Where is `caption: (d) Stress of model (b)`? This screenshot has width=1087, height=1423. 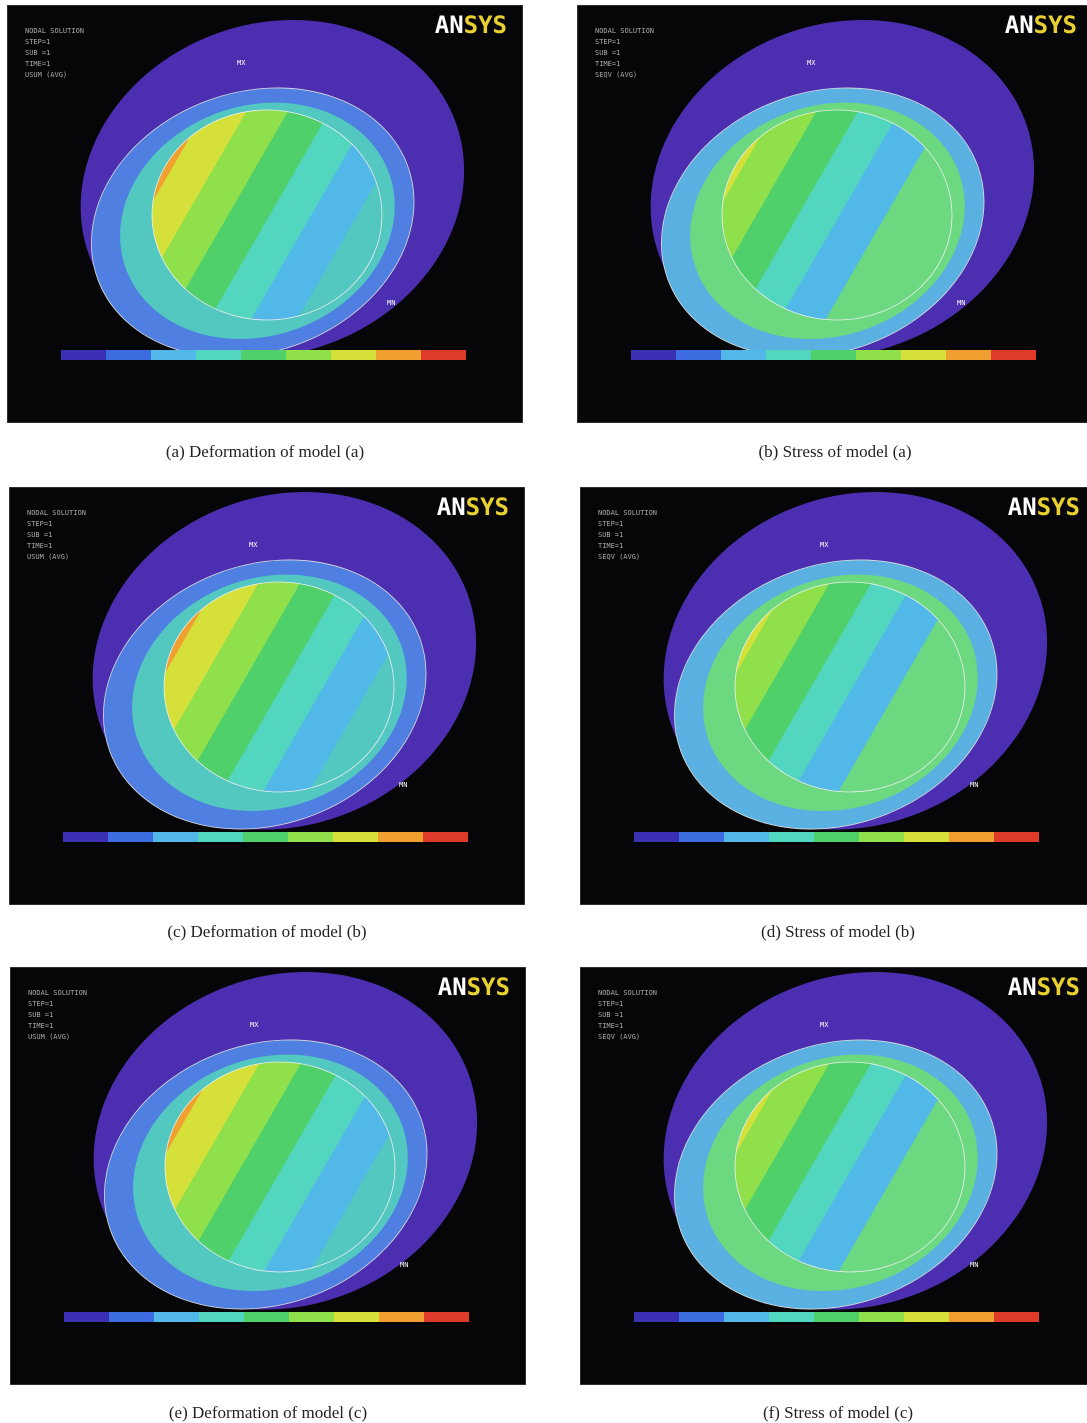
caption: (d) Stress of model (b) is located at coordinates (838, 931).